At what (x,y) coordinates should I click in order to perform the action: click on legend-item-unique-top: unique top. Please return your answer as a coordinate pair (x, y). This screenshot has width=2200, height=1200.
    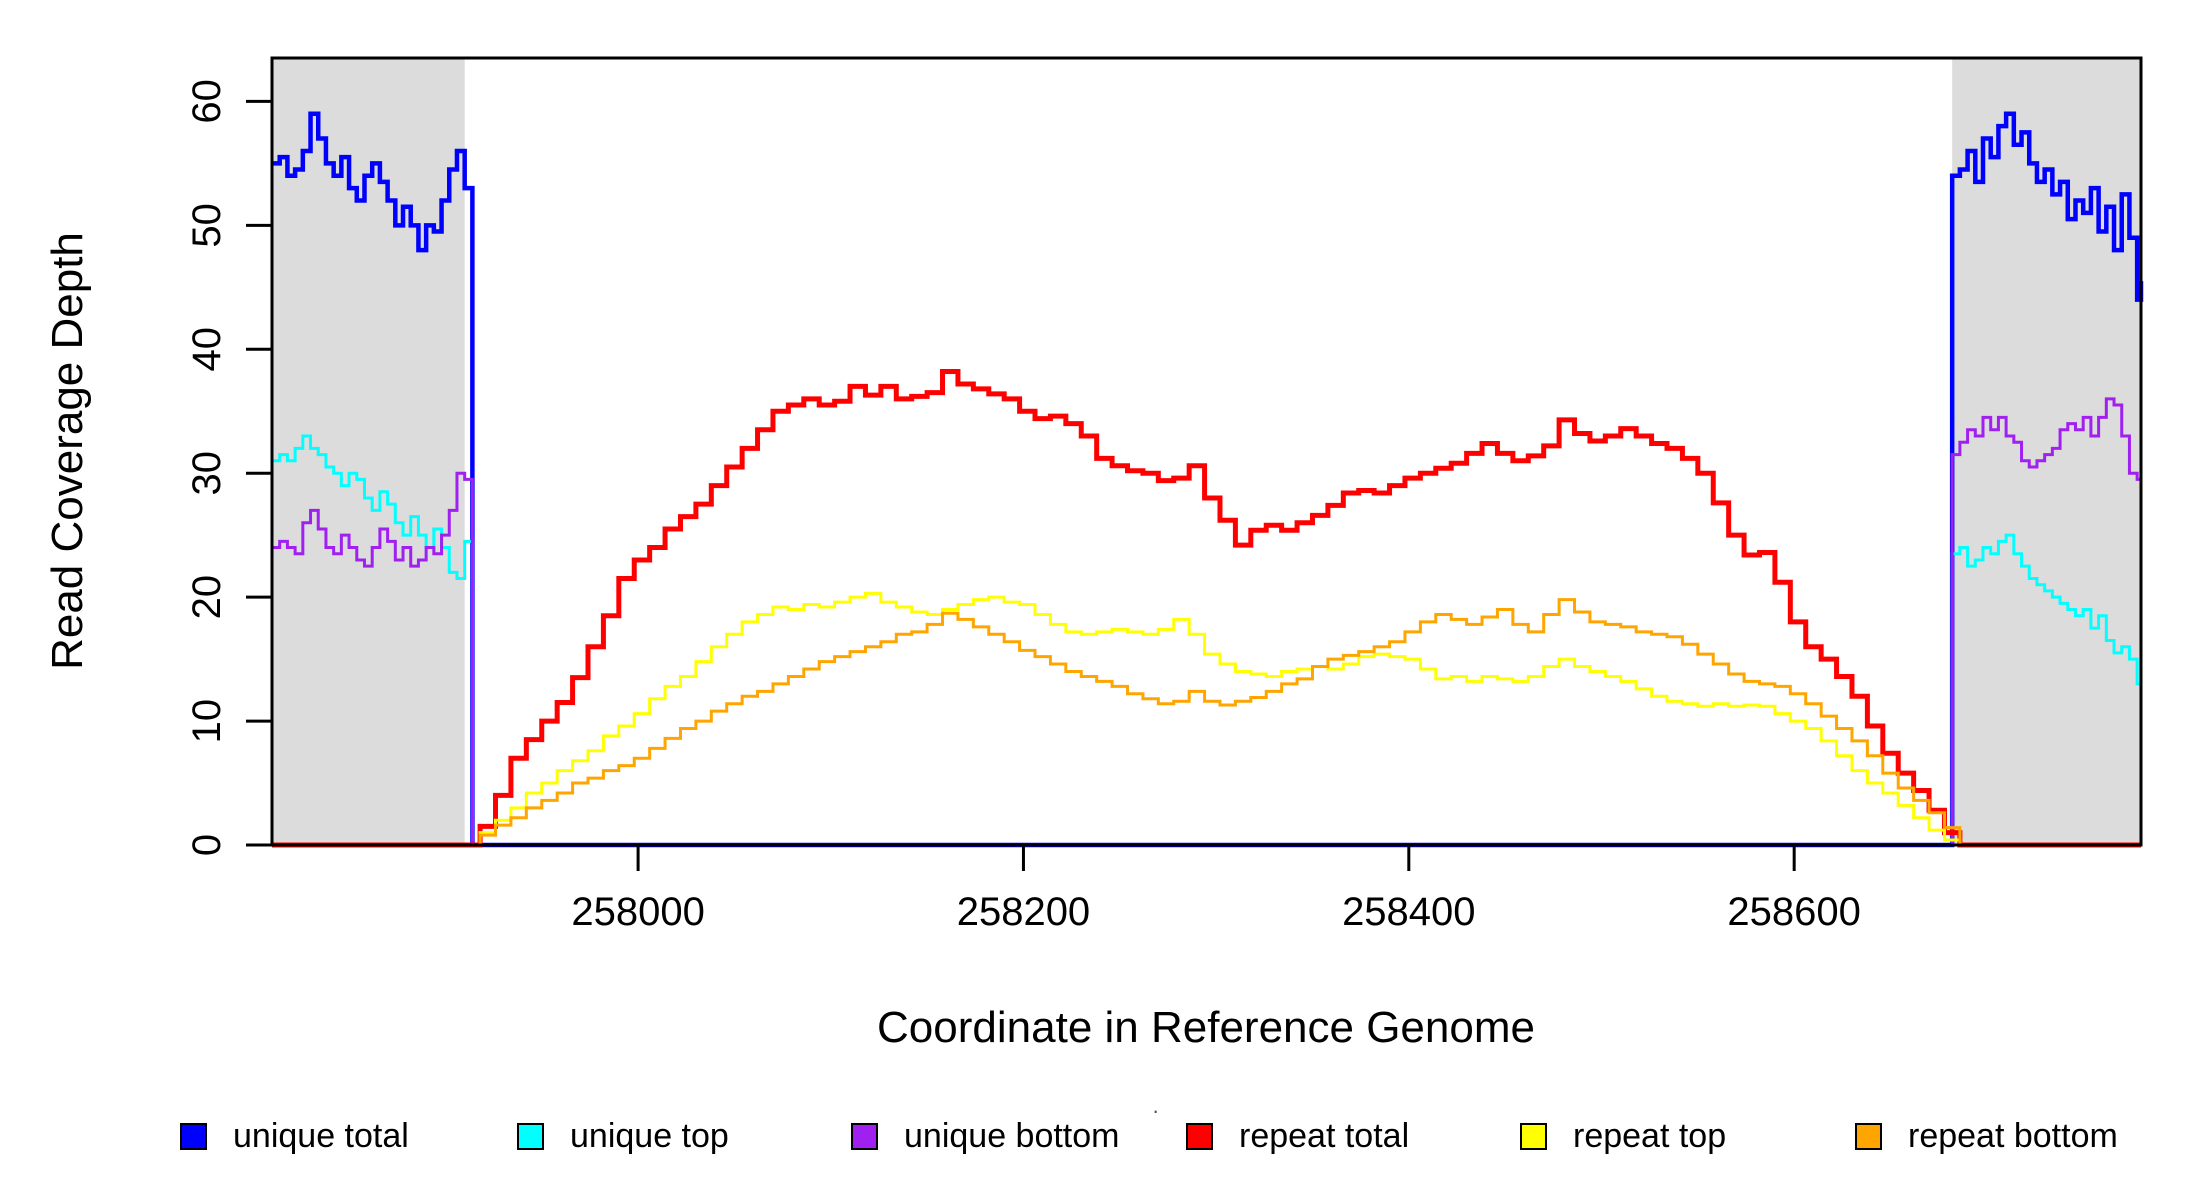
    Looking at the image, I should click on (623, 1136).